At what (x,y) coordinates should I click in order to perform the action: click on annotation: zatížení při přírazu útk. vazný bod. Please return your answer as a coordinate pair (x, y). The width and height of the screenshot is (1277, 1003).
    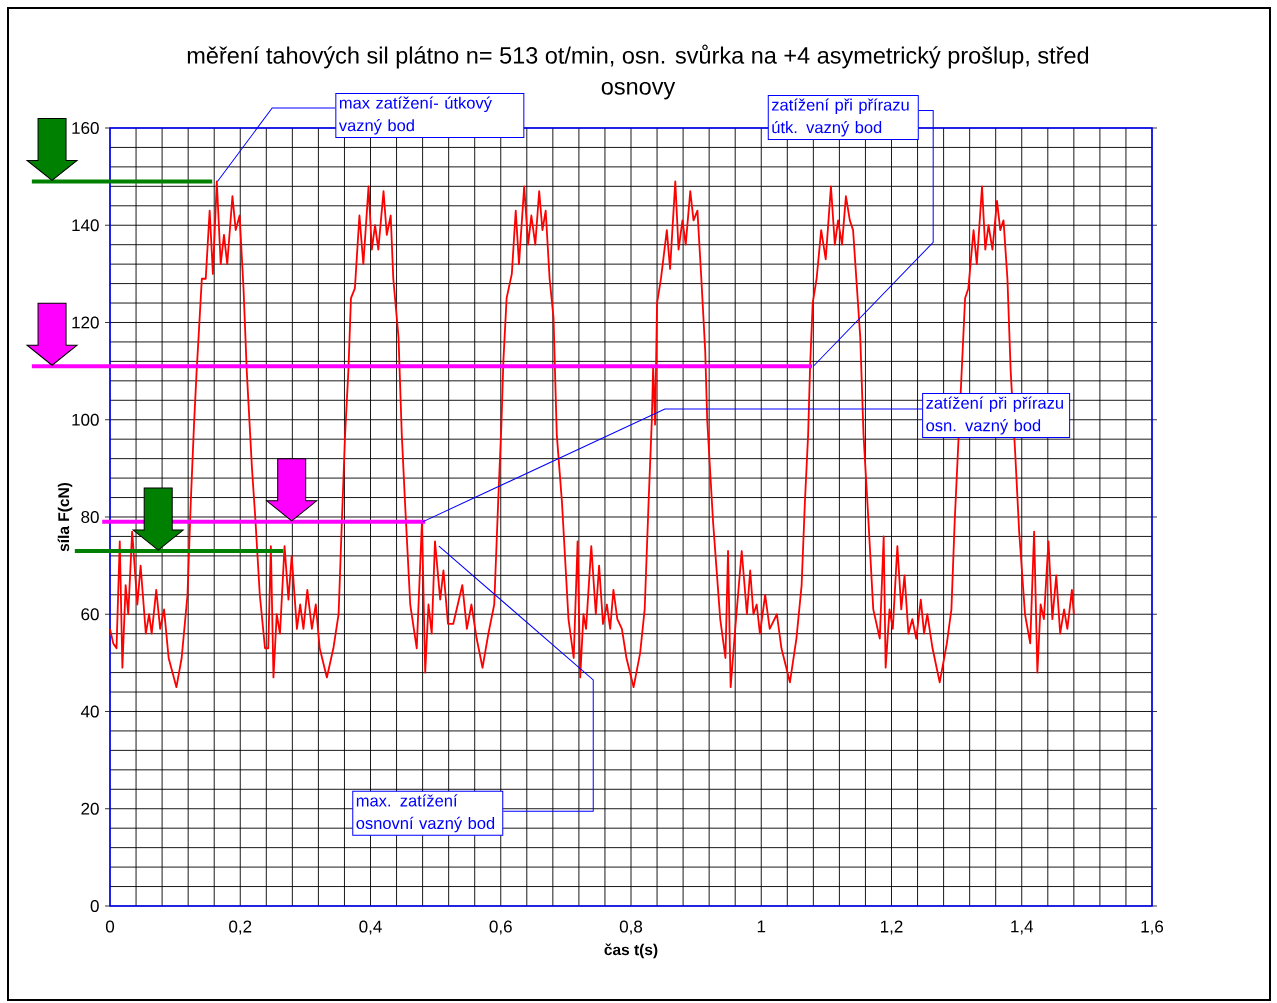
    Looking at the image, I should click on (840, 117).